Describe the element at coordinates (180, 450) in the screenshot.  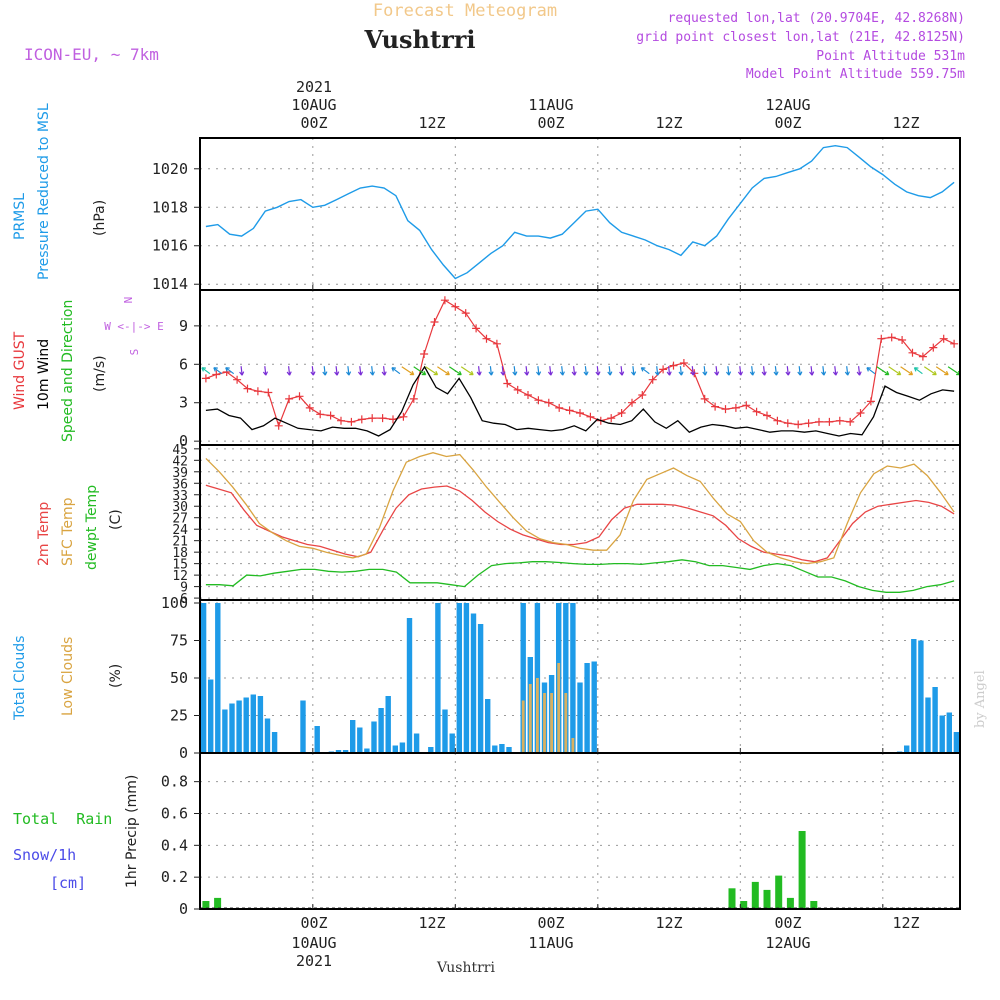
I see `y-tick-label: 45` at that location.